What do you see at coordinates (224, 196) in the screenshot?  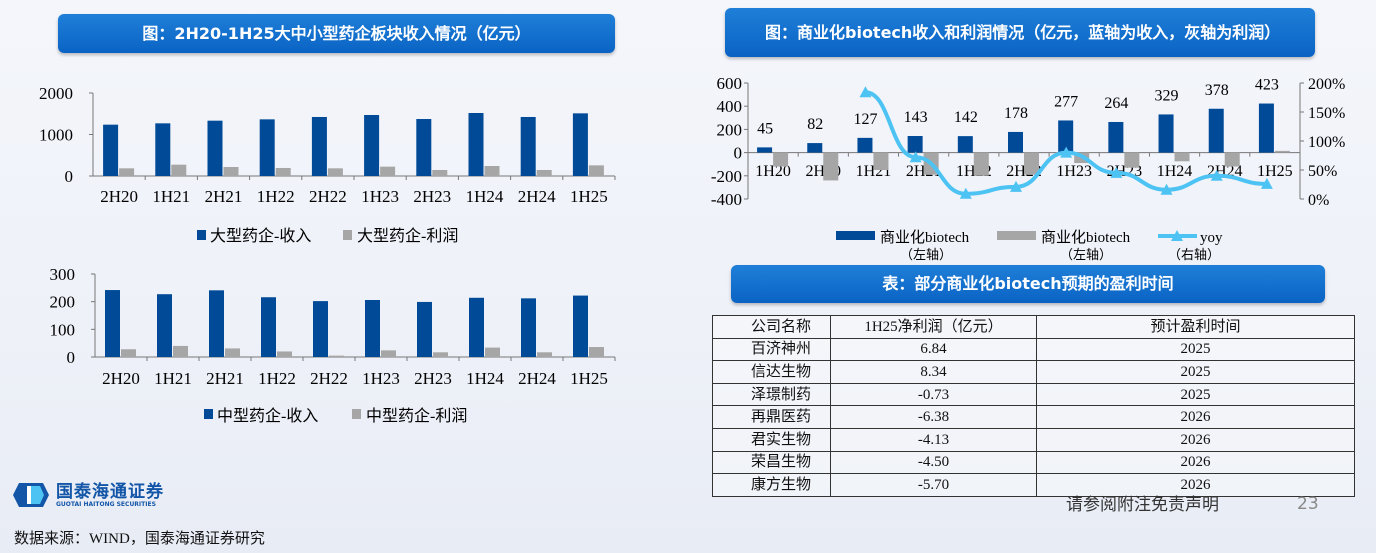 I see `x-tick-label: 2H21` at bounding box center [224, 196].